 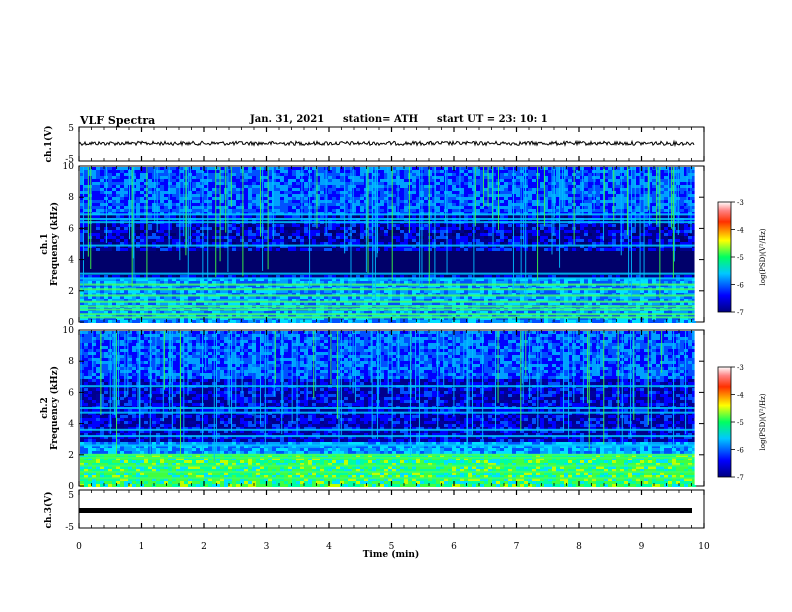 I want to click on ch1-colorbar-label: log(PSD)(V²/Hz), so click(x=763, y=256).